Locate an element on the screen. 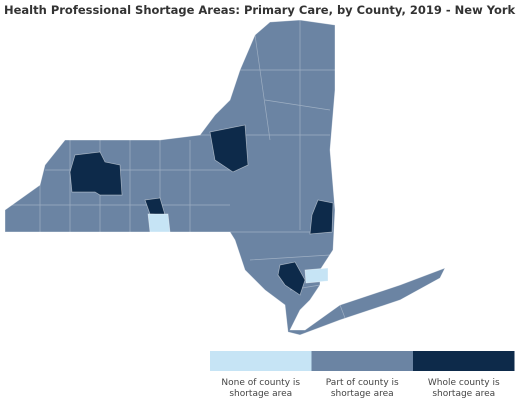 The height and width of the screenshot is (400, 517). legend-label: None of county is is located at coordinates (260, 383).